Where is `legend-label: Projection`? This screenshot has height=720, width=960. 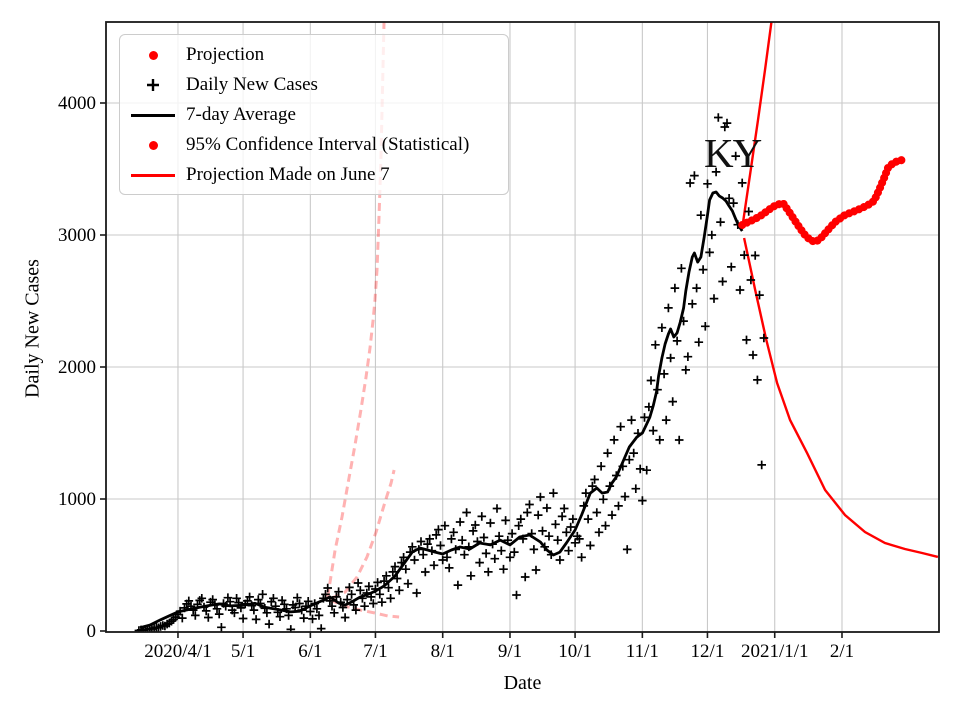
legend-label: Projection is located at coordinates (225, 54).